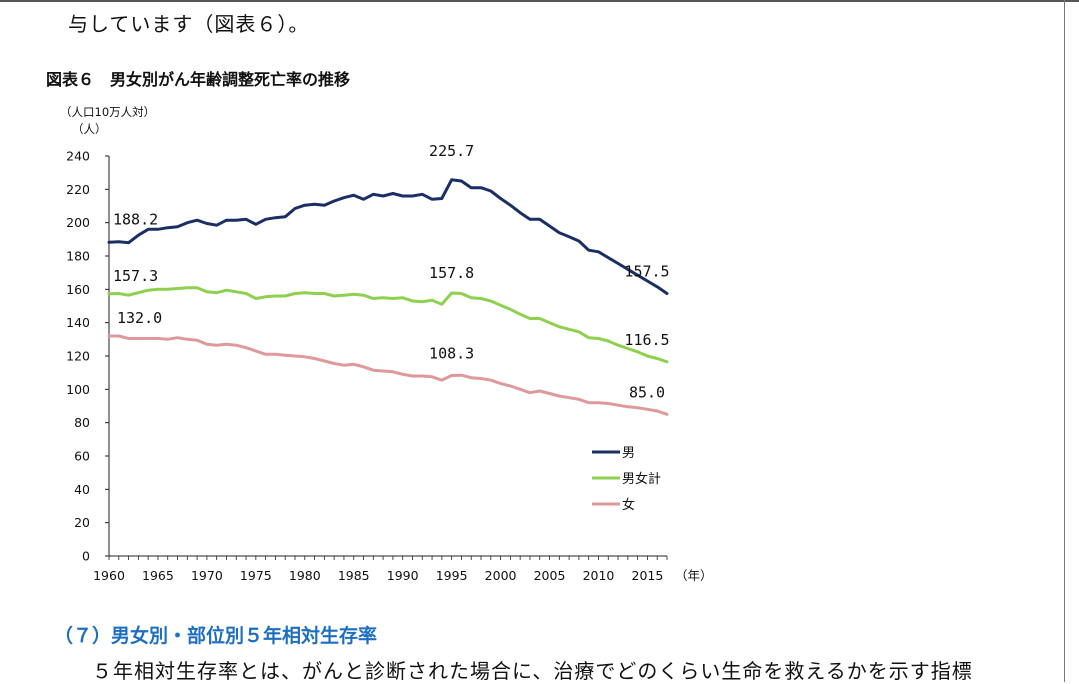  I want to click on y-tick-label: 180, so click(78, 256).